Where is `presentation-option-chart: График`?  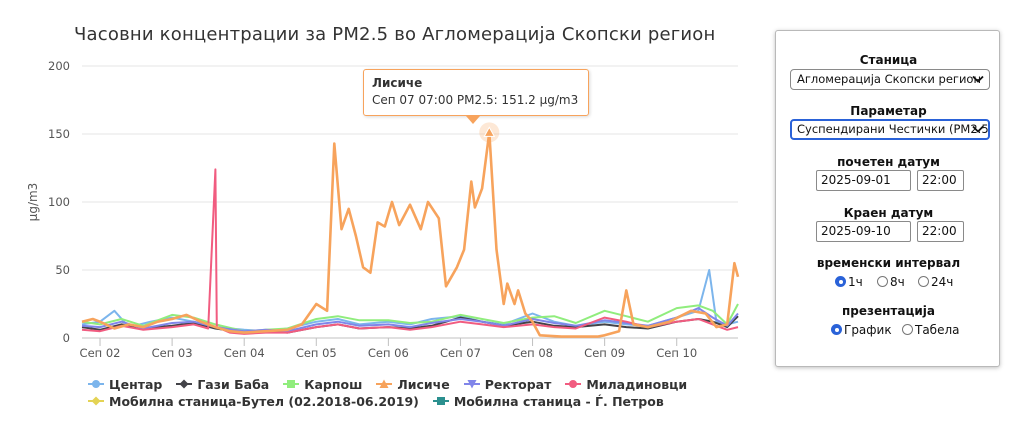
presentation-option-chart: График is located at coordinates (868, 330).